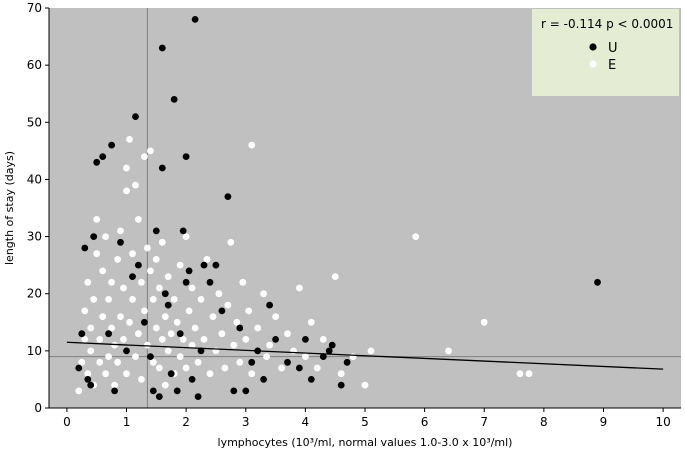 The image size is (685, 454). I want to click on stats-annotation: r = -0.114 p < 0.0001, so click(607, 24).